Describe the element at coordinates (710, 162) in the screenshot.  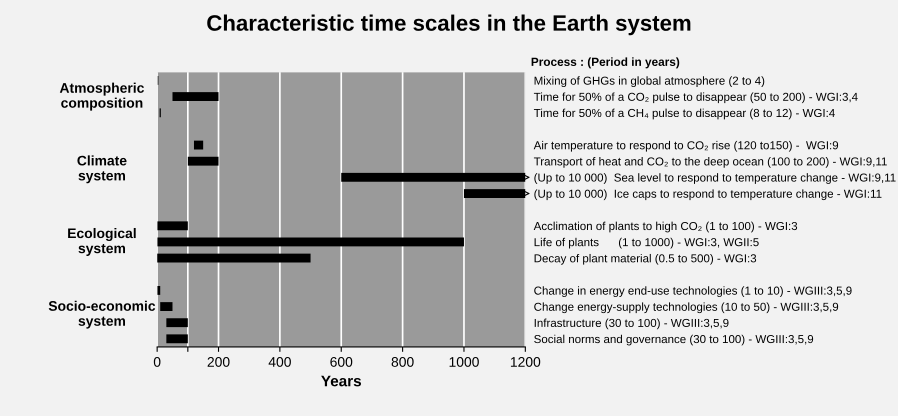
I see `y-tick-label: Transport of heat and CO₂ to the deep ocean (100 to 200) - WGI:9,11` at that location.